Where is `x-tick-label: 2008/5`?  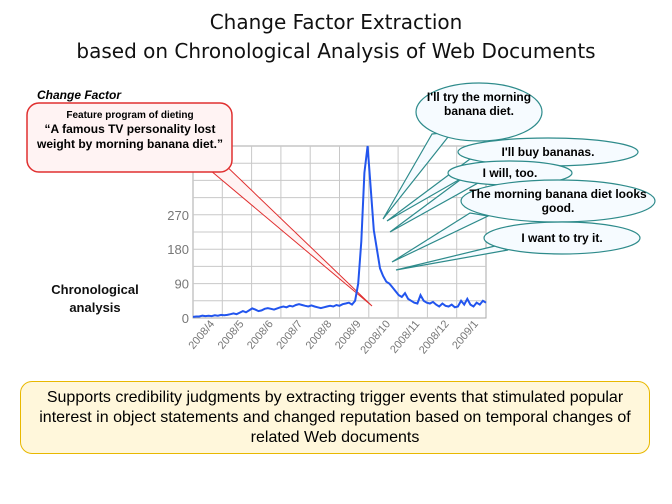
x-tick-label: 2008/5 is located at coordinates (231, 334).